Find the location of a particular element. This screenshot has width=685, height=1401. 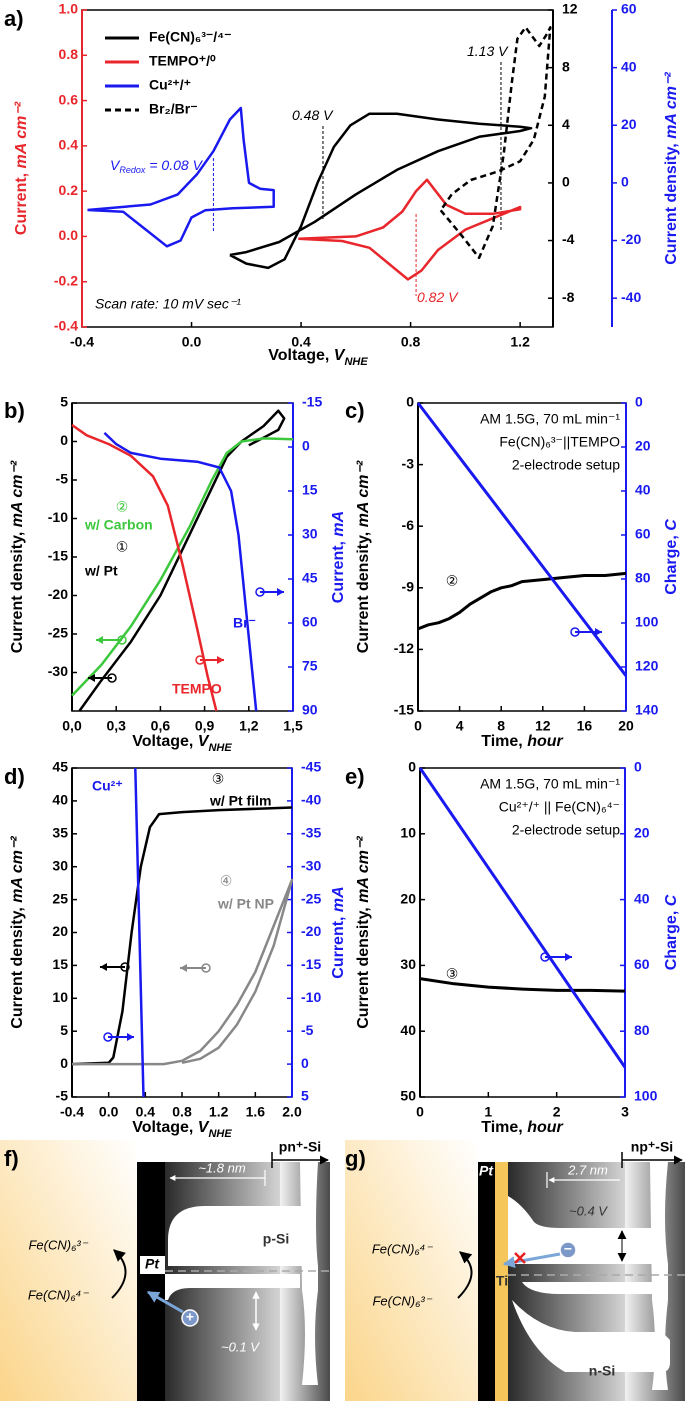

x-tick-label: 2 is located at coordinates (557, 1112).